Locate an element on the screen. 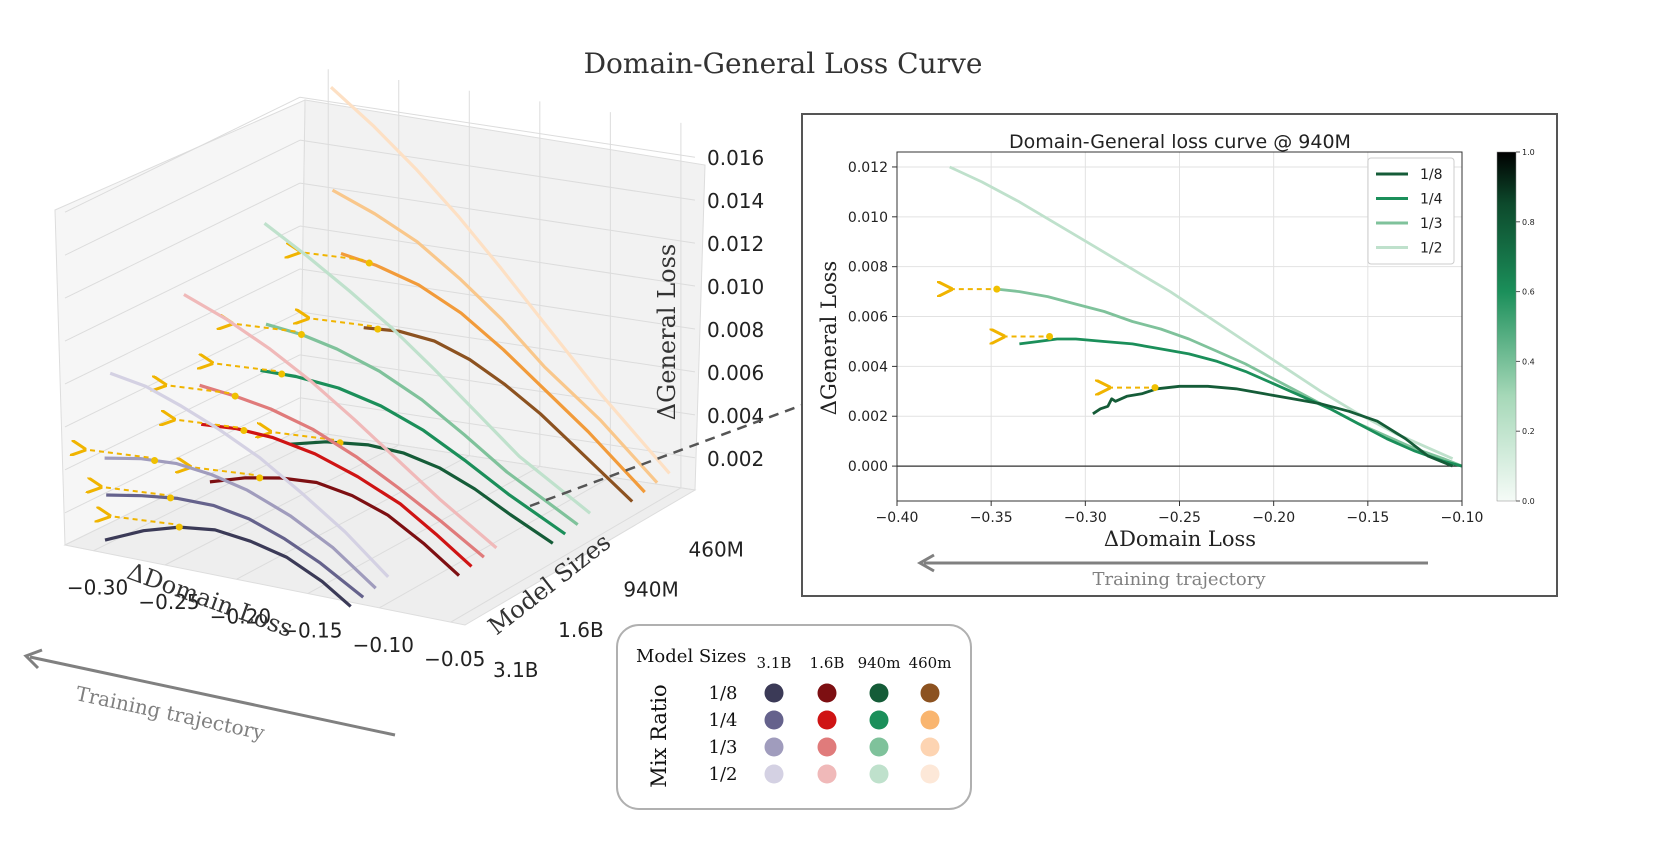  colorbar-tick-label: 0.6 is located at coordinates (1528, 292).